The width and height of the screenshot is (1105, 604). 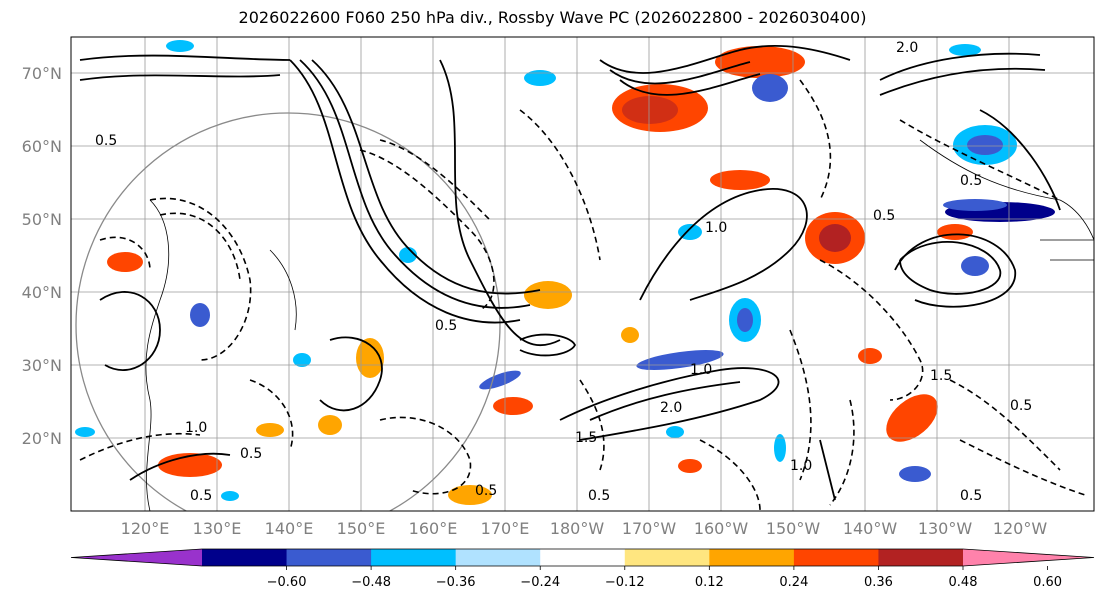 I want to click on lon-label: 140°W, so click(x=870, y=528).